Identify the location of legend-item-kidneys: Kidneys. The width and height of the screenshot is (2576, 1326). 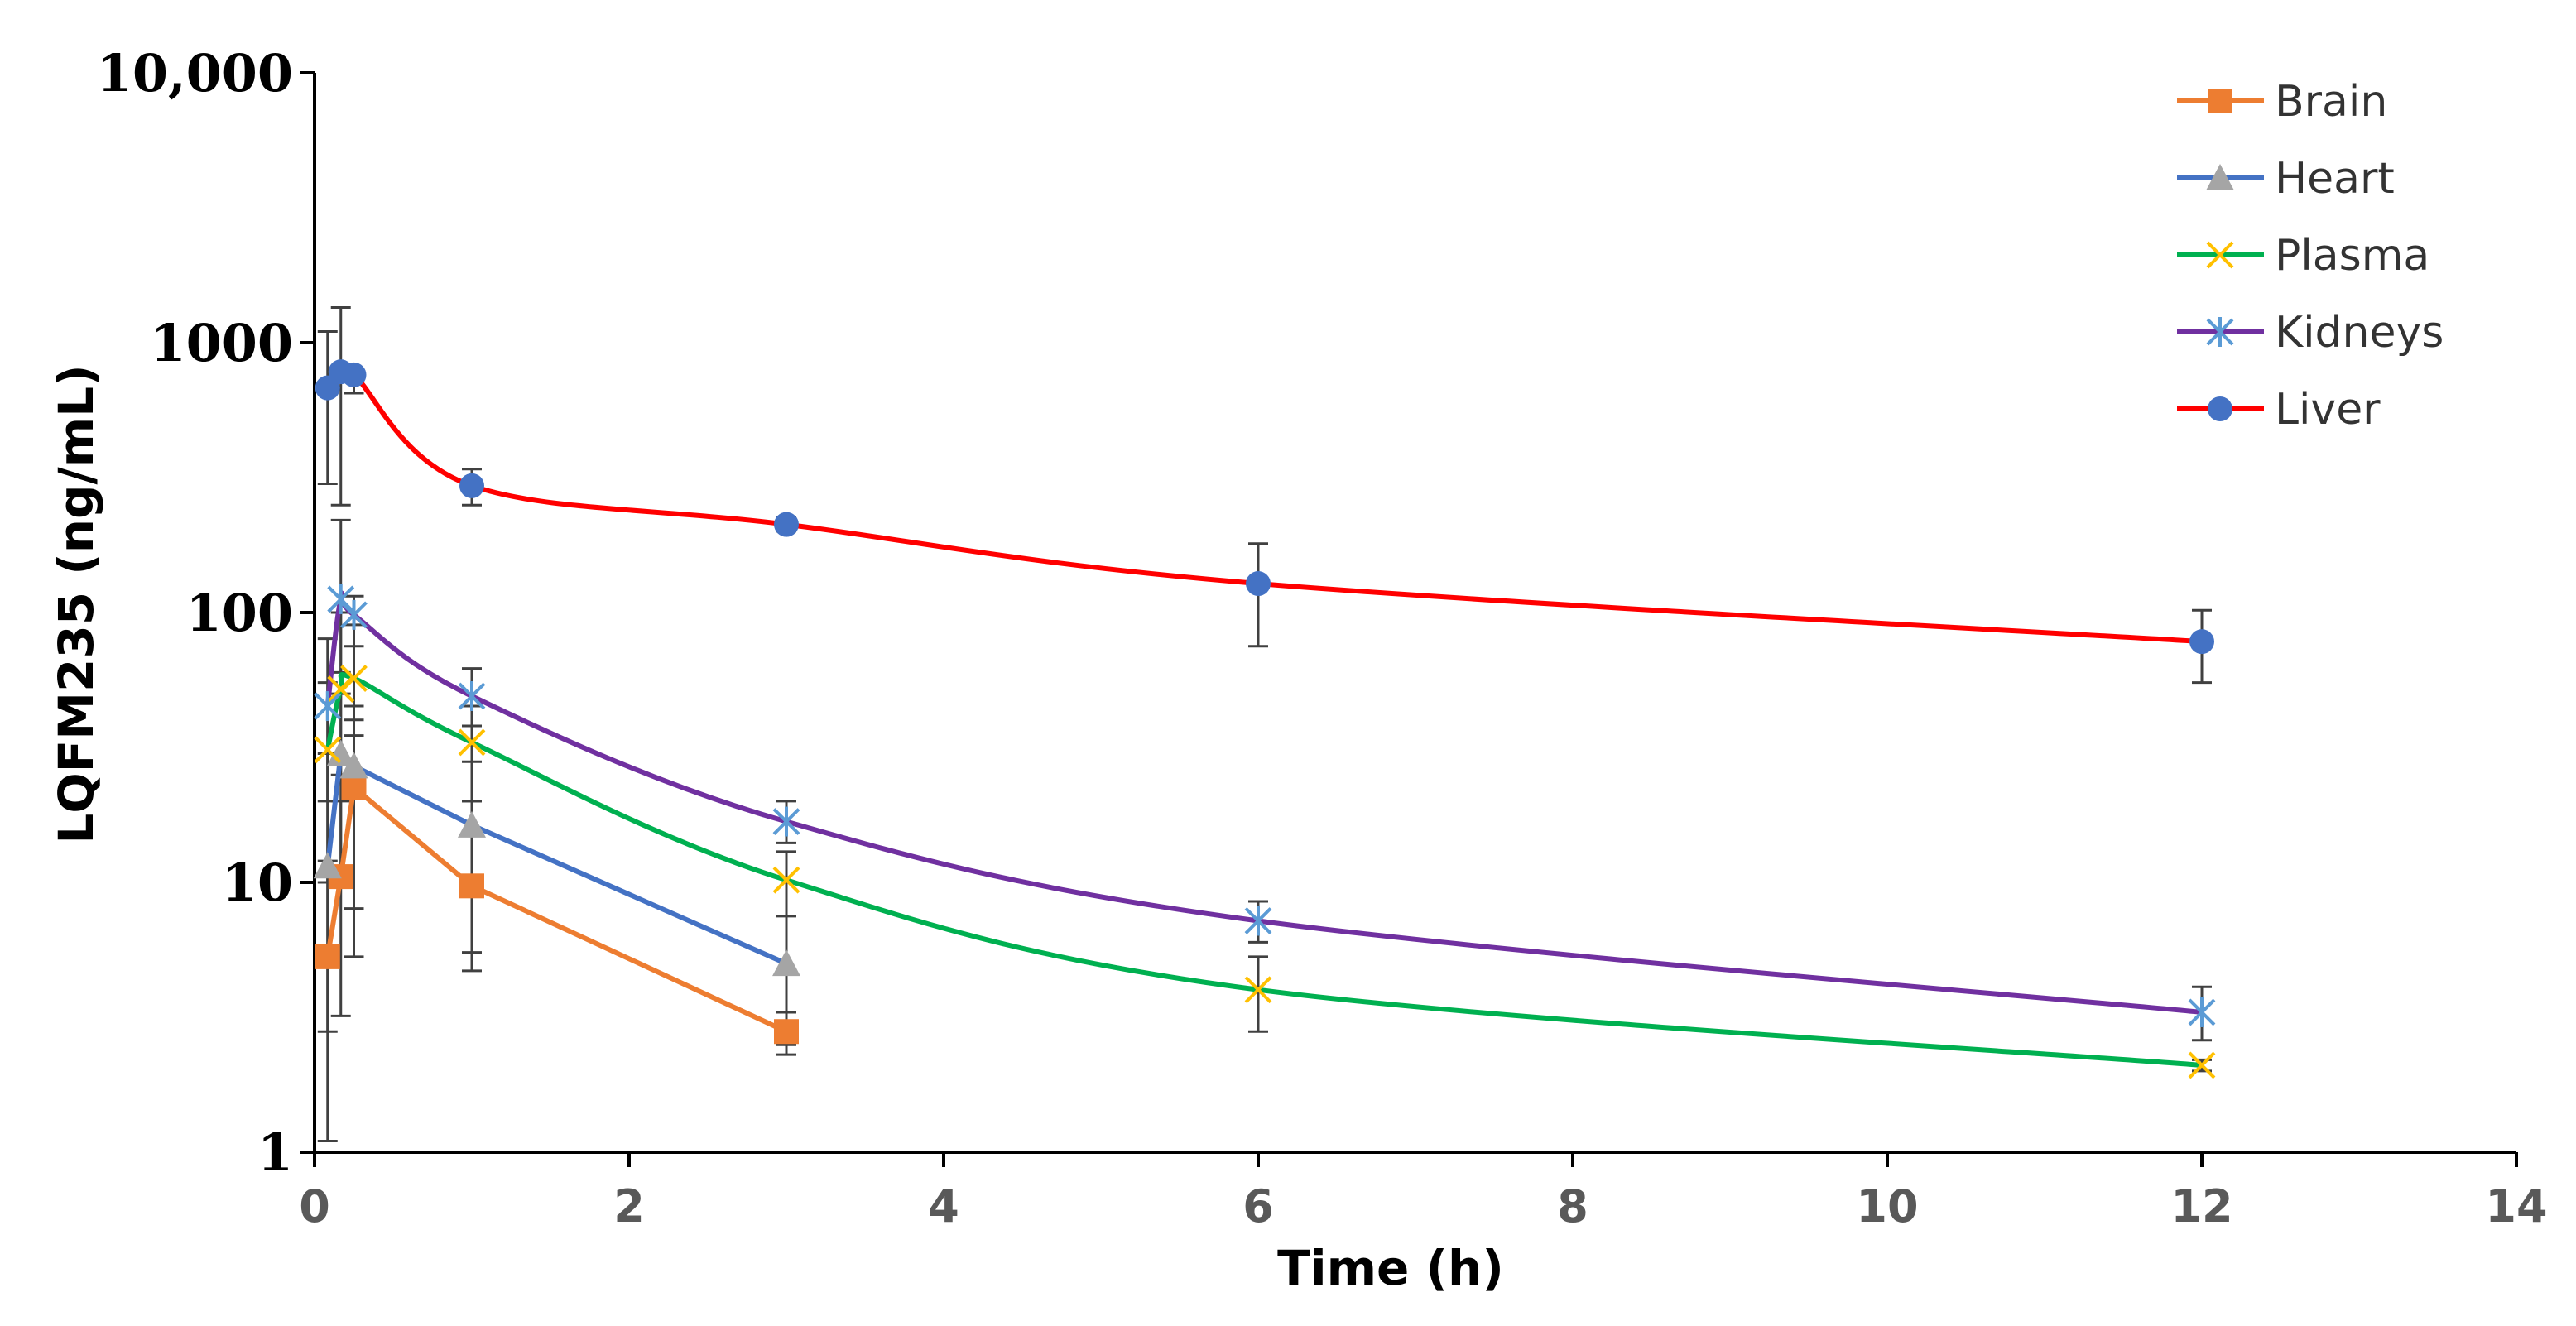
(2310, 333).